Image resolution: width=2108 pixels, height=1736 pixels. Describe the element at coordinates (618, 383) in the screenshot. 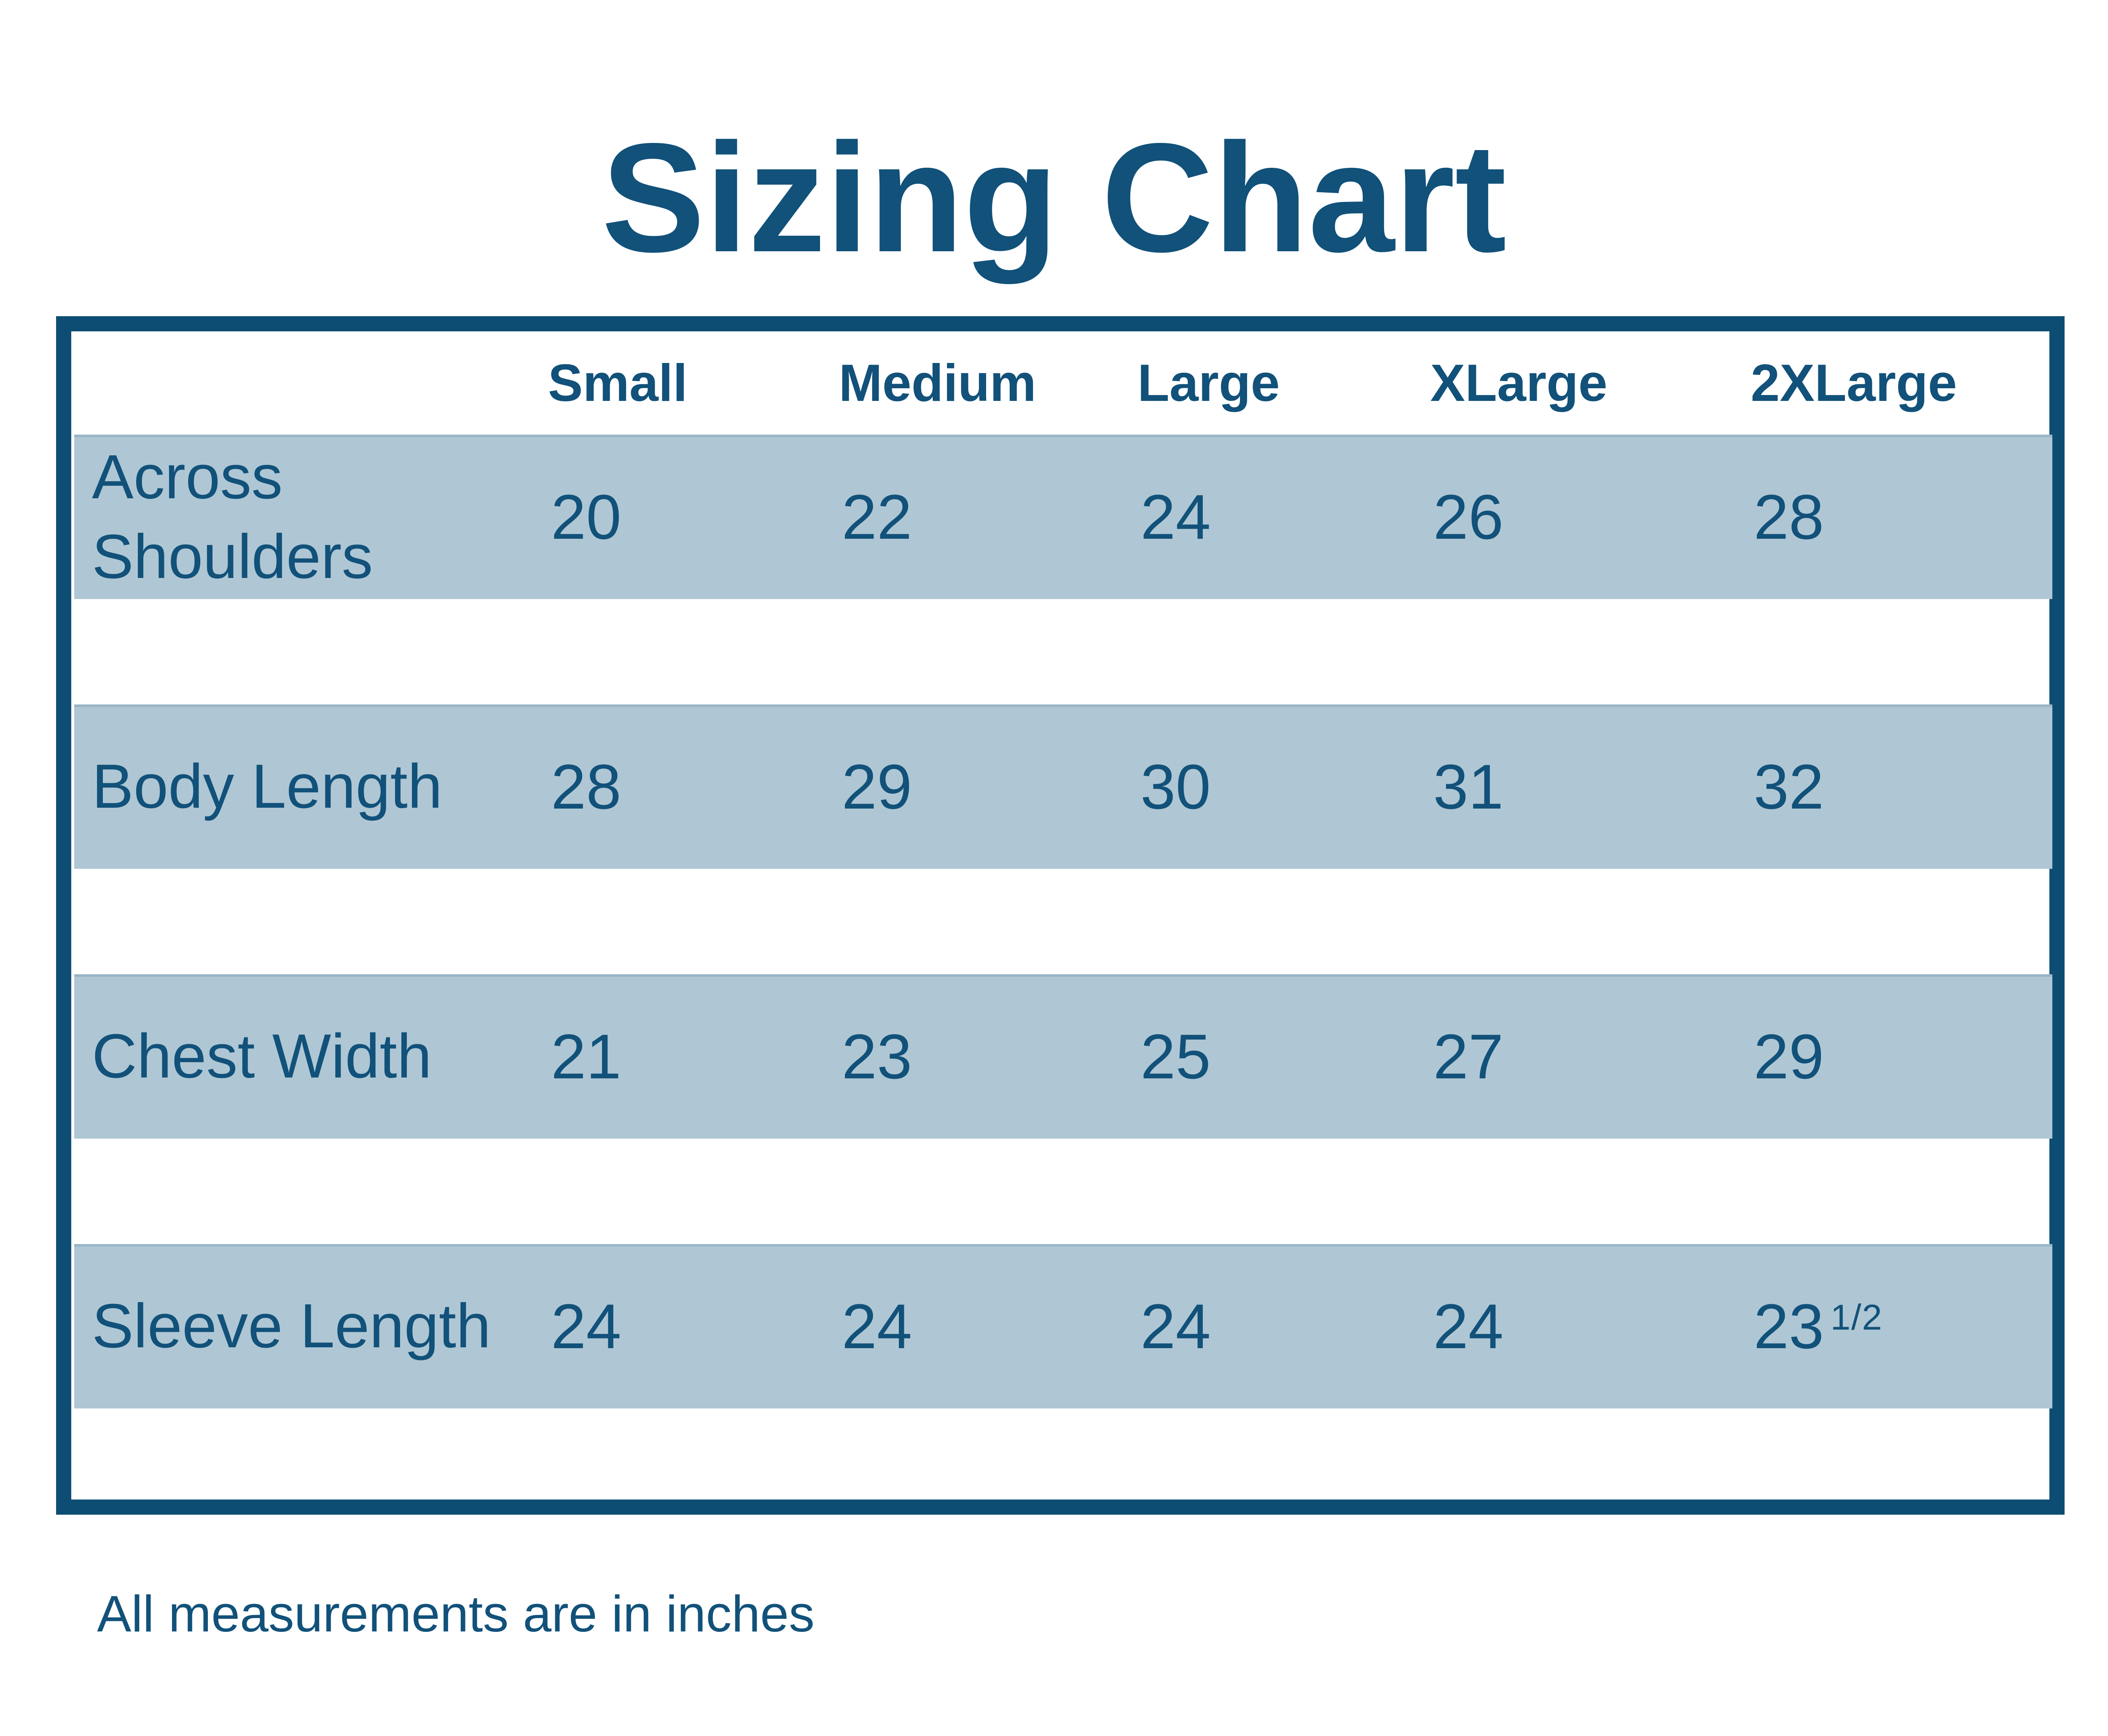

I see `size-column-header: Small` at that location.